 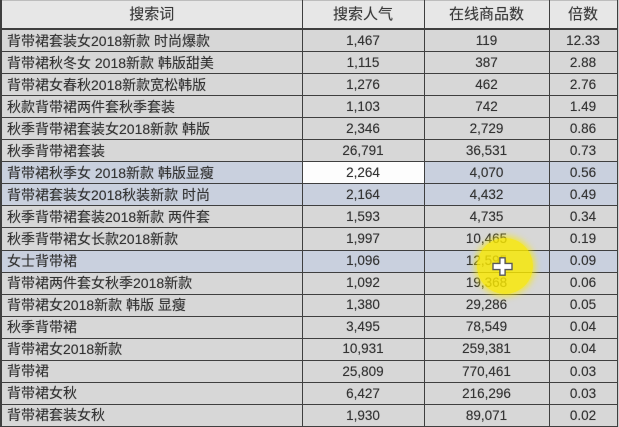 I want to click on cell-popularity: 1,467, so click(x=363, y=40).